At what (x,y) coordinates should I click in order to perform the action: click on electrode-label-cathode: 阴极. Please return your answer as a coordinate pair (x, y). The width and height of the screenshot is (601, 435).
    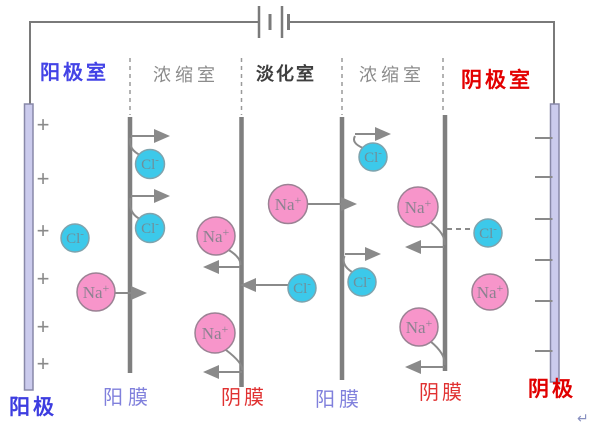
    Looking at the image, I should click on (552, 389).